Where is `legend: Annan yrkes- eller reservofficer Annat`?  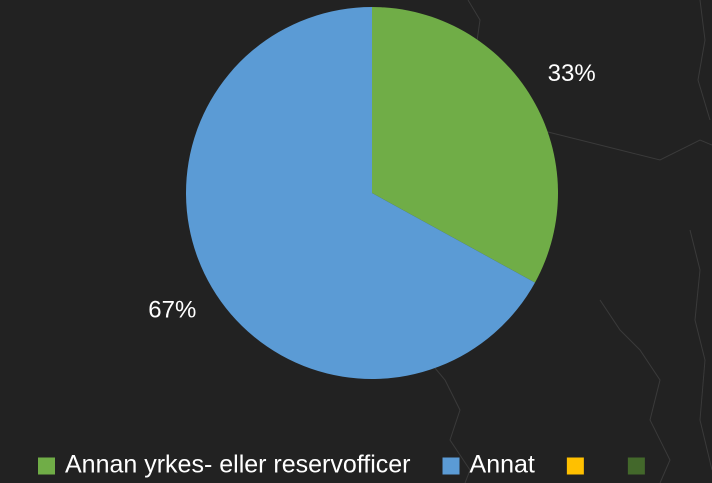 legend: Annan yrkes- eller reservofficer Annat is located at coordinates (341, 465).